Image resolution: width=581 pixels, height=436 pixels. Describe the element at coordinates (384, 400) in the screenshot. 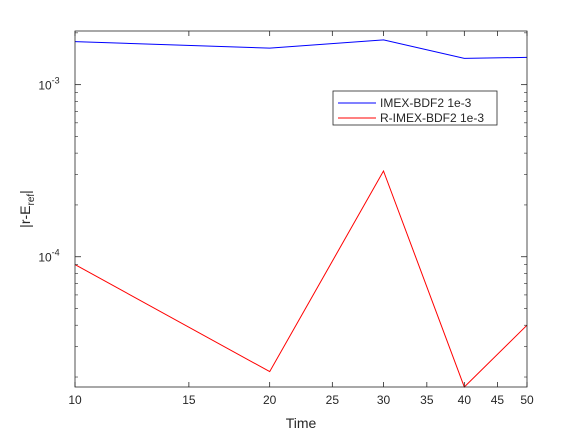

I see `x-tick-label: 30` at that location.